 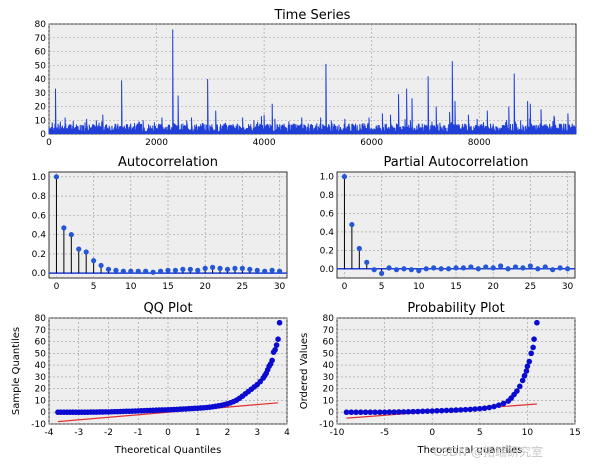 I want to click on x-tick-label: 4, so click(x=287, y=433).